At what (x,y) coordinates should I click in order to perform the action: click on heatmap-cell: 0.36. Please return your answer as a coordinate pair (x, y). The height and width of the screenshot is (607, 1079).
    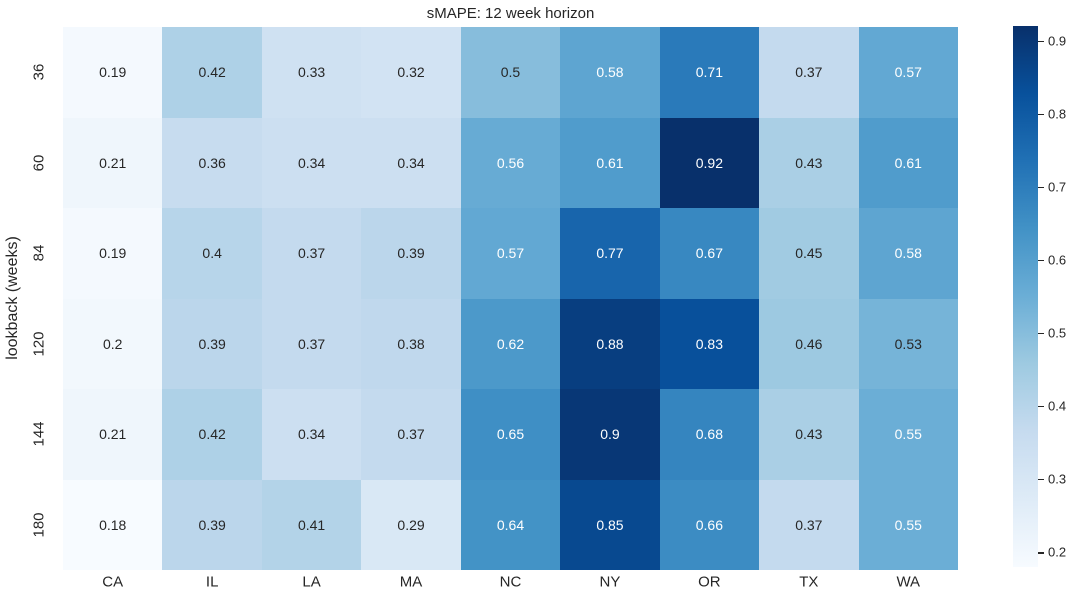
    Looking at the image, I should click on (212, 162).